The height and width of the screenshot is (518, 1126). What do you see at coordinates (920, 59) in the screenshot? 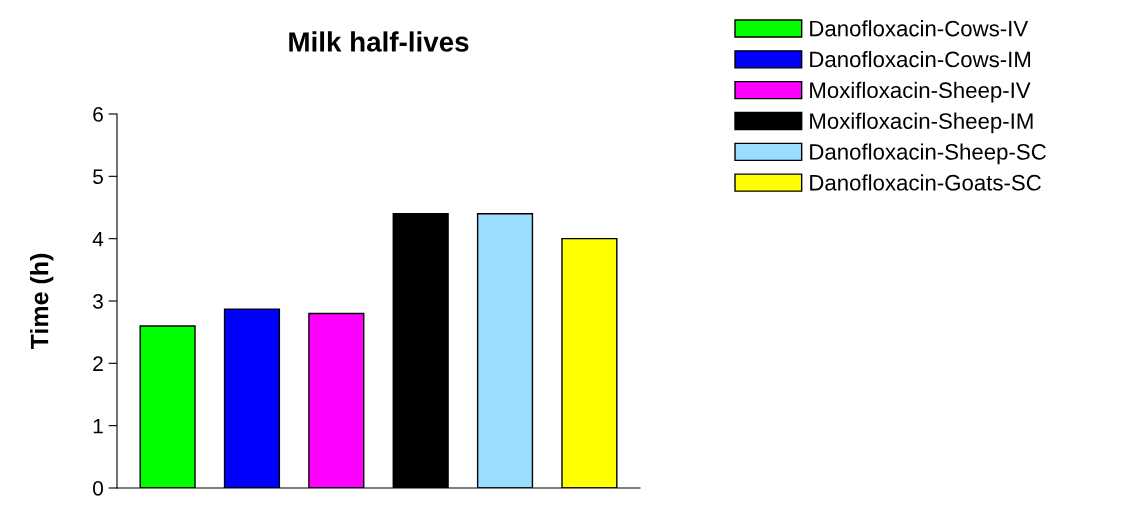
I see `legend-label: Danofloxacin-Cows-IM` at bounding box center [920, 59].